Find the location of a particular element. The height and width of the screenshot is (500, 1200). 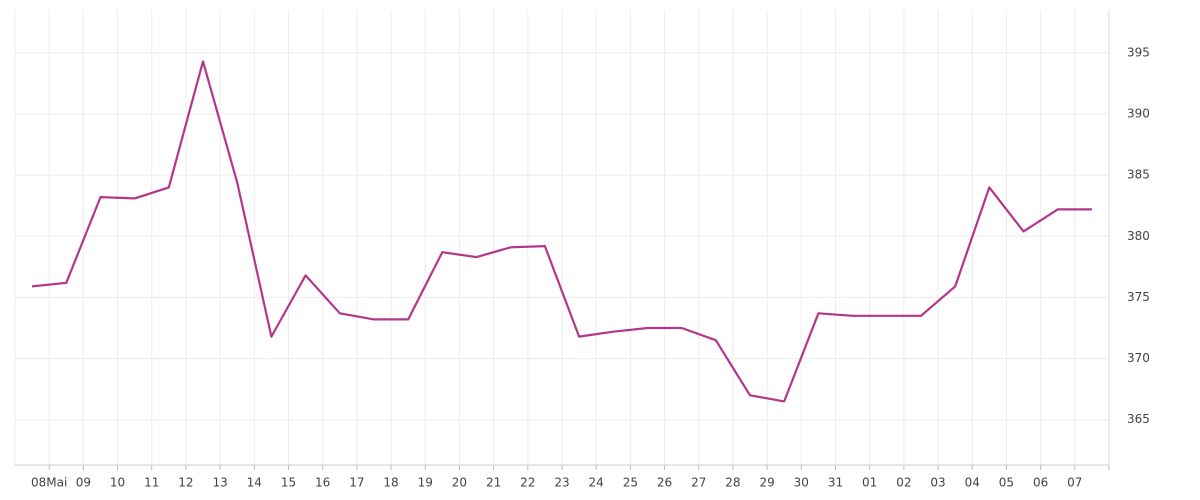

x-tick-label: 20 is located at coordinates (459, 483).